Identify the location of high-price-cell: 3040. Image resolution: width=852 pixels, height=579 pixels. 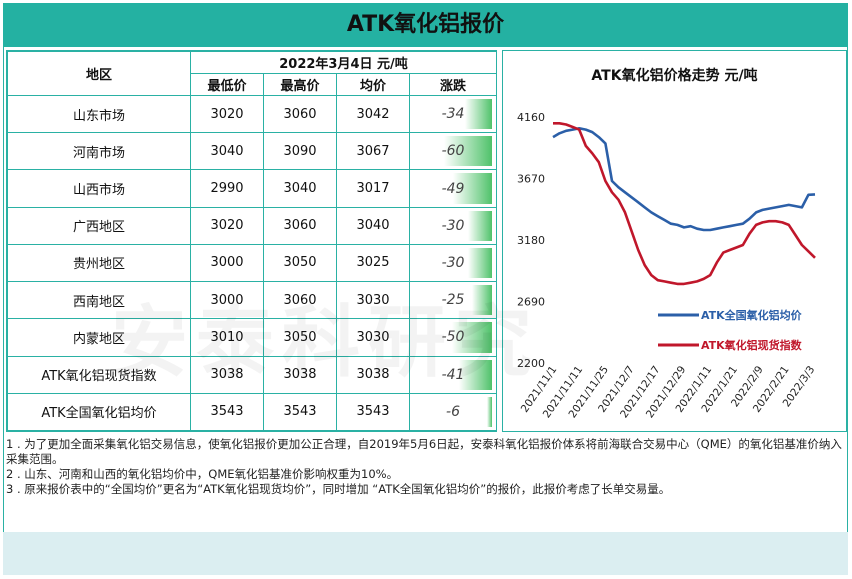
(300, 188).